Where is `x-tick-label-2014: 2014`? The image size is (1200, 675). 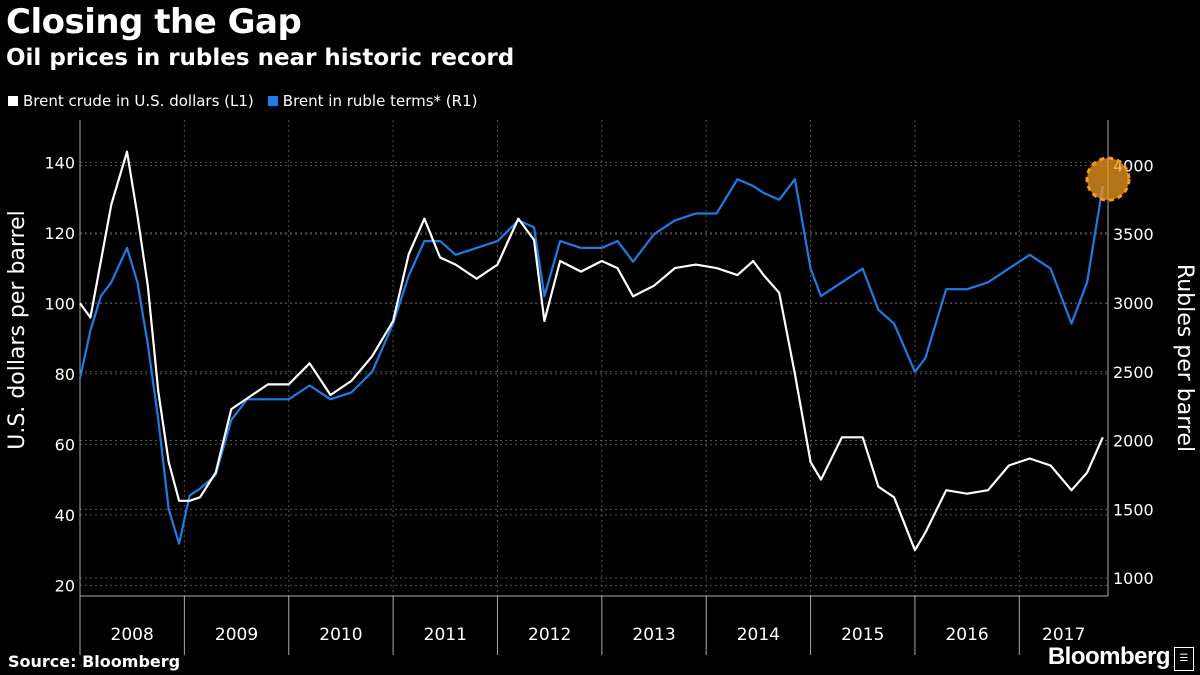
x-tick-label-2014: 2014 is located at coordinates (758, 635).